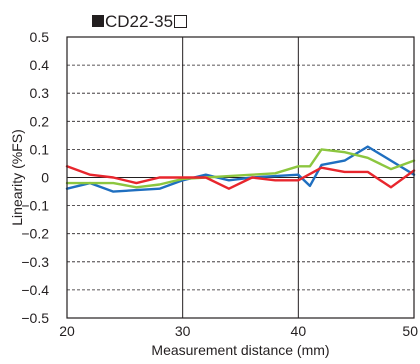 The height and width of the screenshot is (364, 420). Describe the element at coordinates (35, 206) in the screenshot. I see `y-tick-label: −0.1` at that location.